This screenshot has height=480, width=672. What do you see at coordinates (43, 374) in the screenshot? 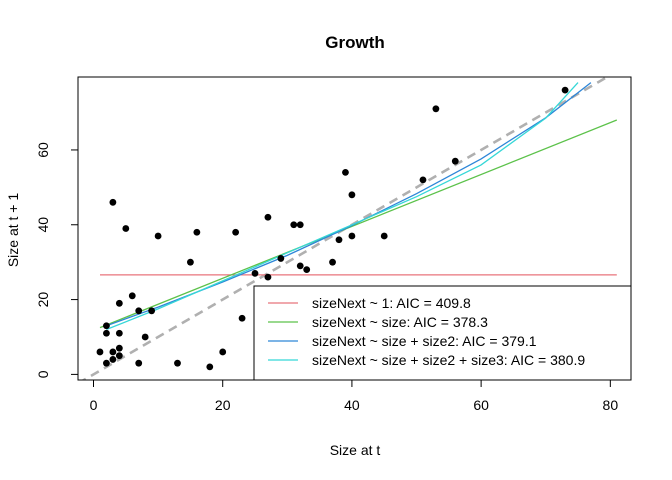
I see `y-tick-label: 0` at bounding box center [43, 374].